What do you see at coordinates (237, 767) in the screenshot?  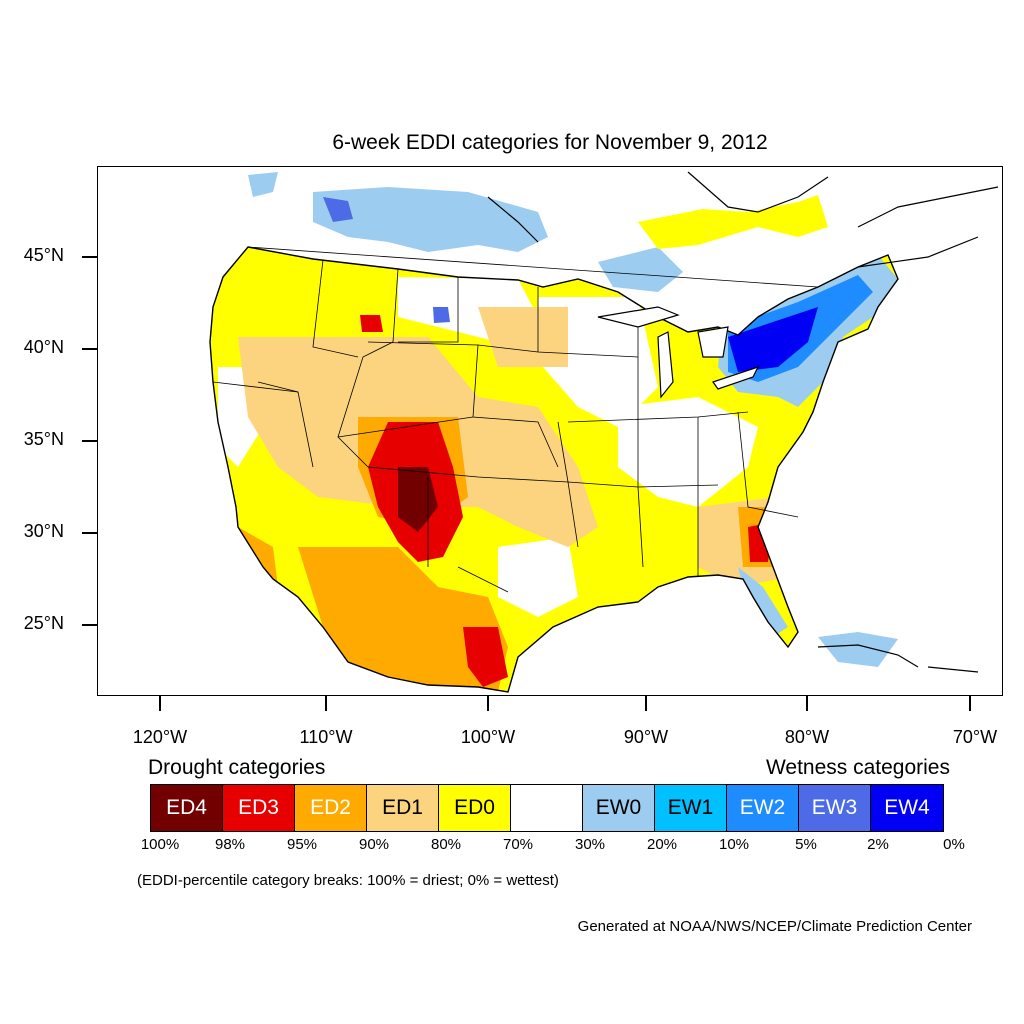 I see `drought-categories-heading: Drought categories` at bounding box center [237, 767].